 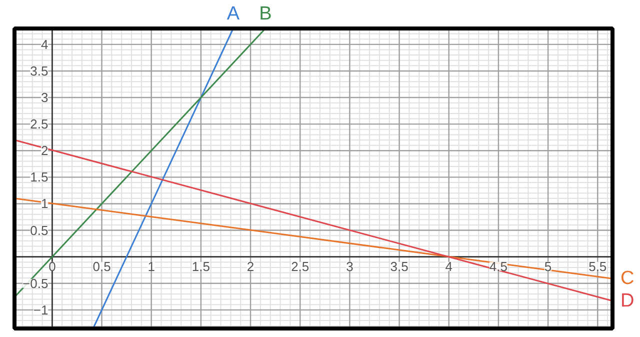 I want to click on x-tick-label: 5.5, so click(x=597, y=266).